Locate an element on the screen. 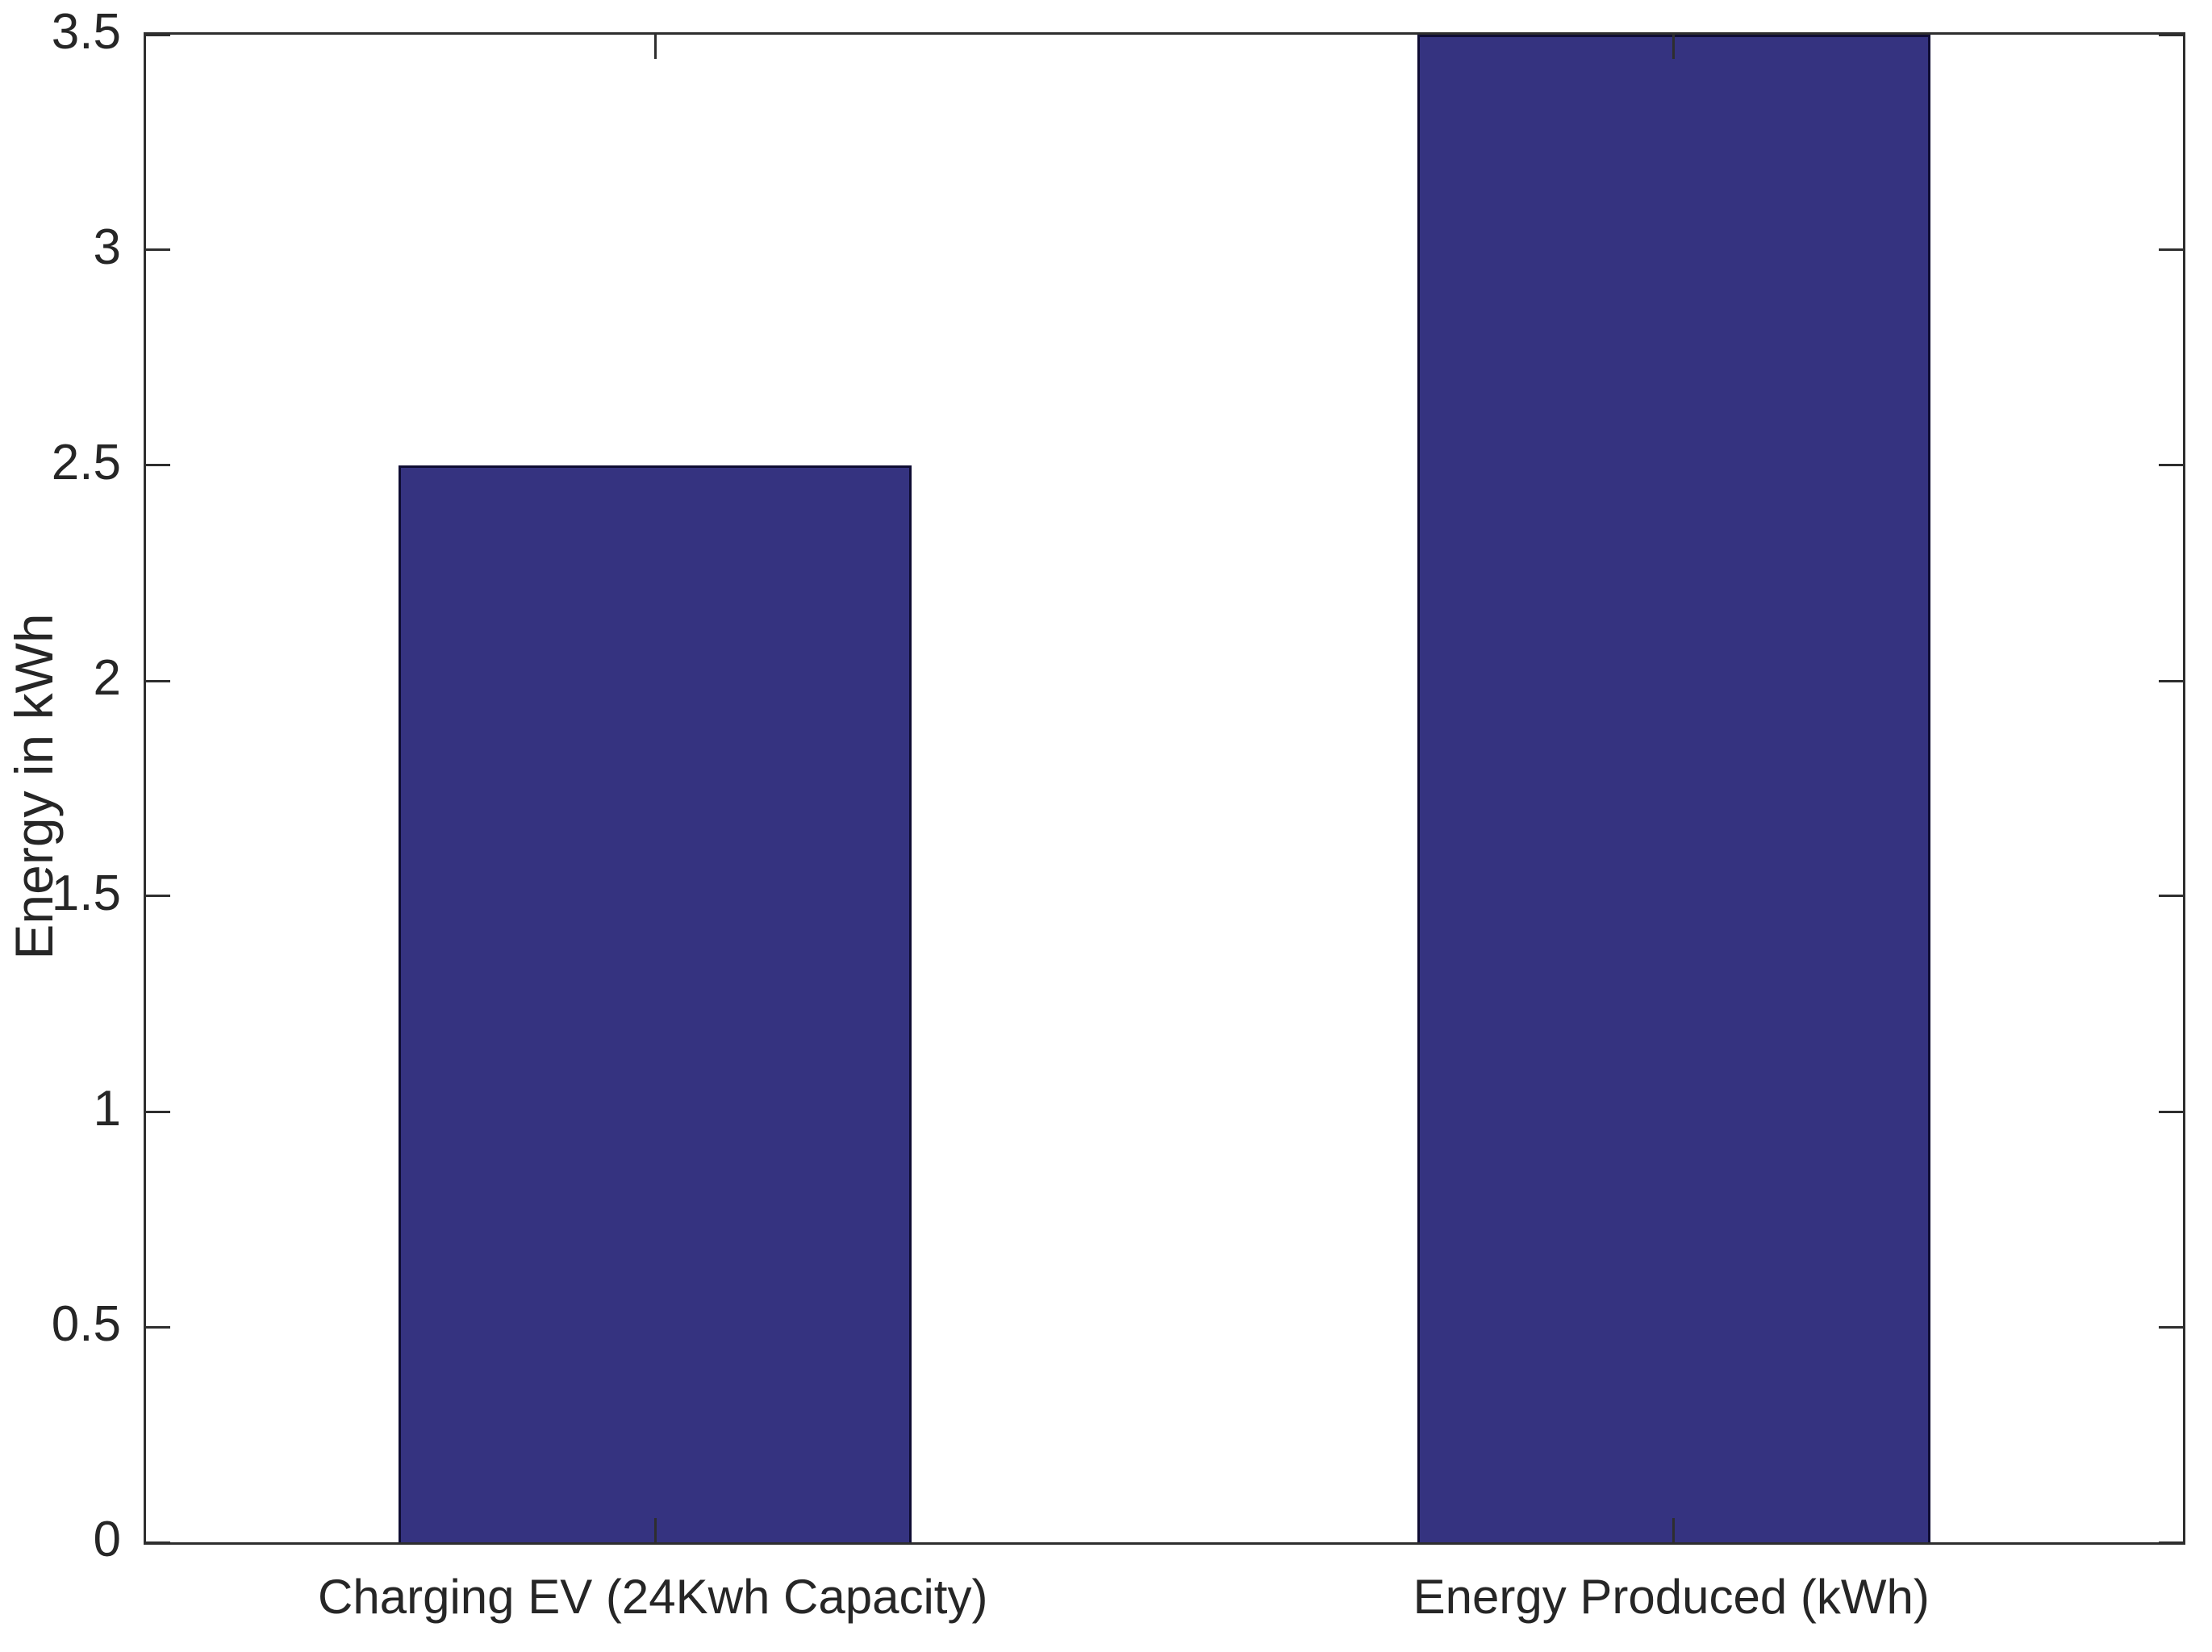 The height and width of the screenshot is (1652, 2212). y-tick-label: 1.5 is located at coordinates (86, 894).